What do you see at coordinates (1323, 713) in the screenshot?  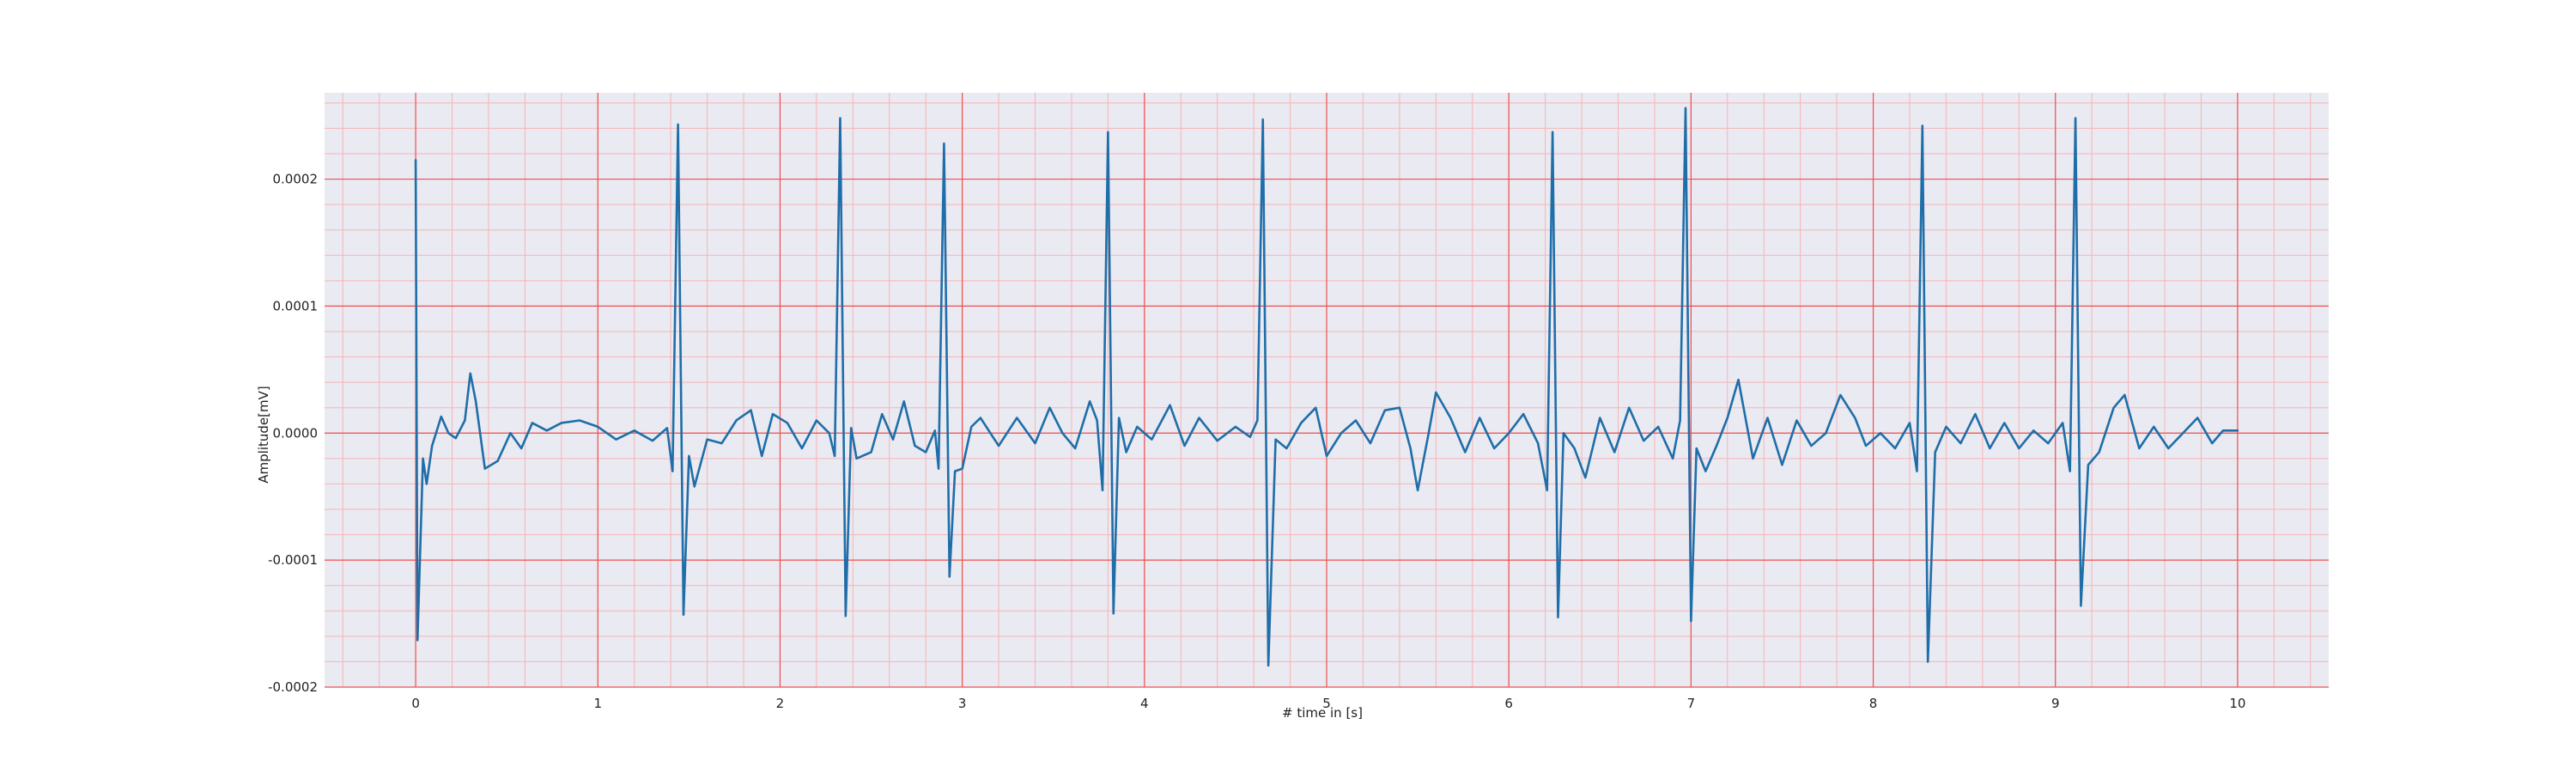 I see `x-axis-title: # time in [s]` at bounding box center [1323, 713].